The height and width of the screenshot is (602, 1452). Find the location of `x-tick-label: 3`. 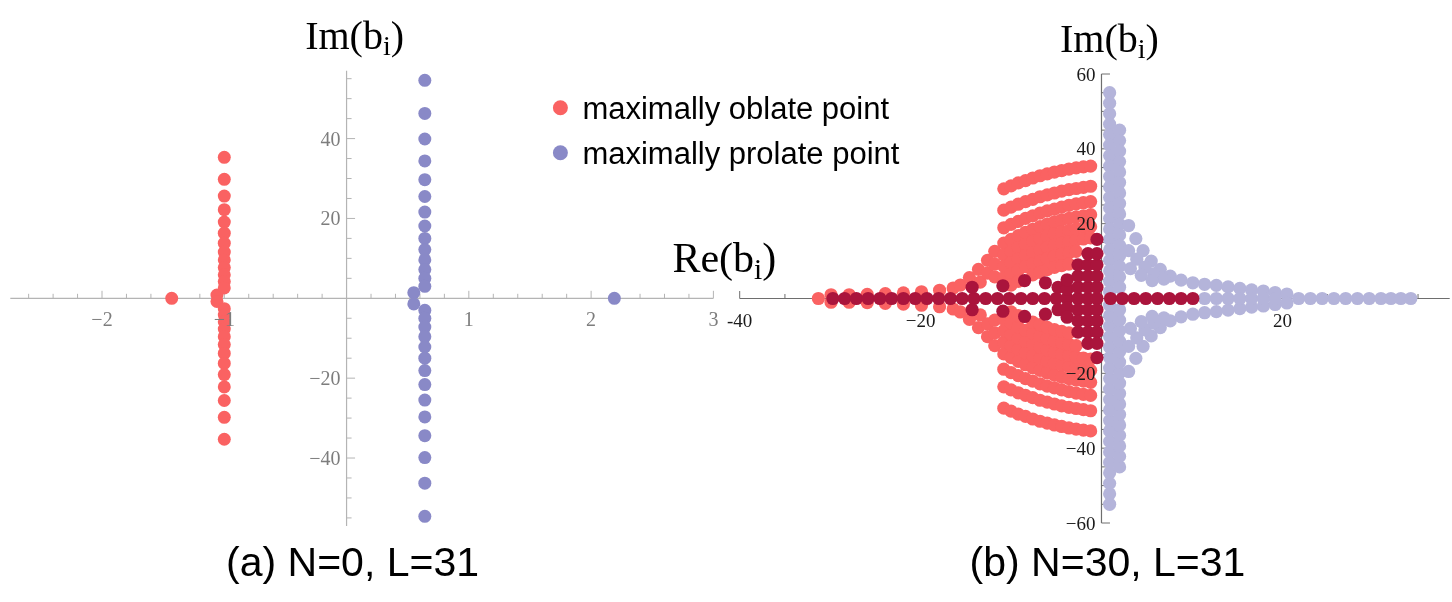

x-tick-label: 3 is located at coordinates (713, 319).